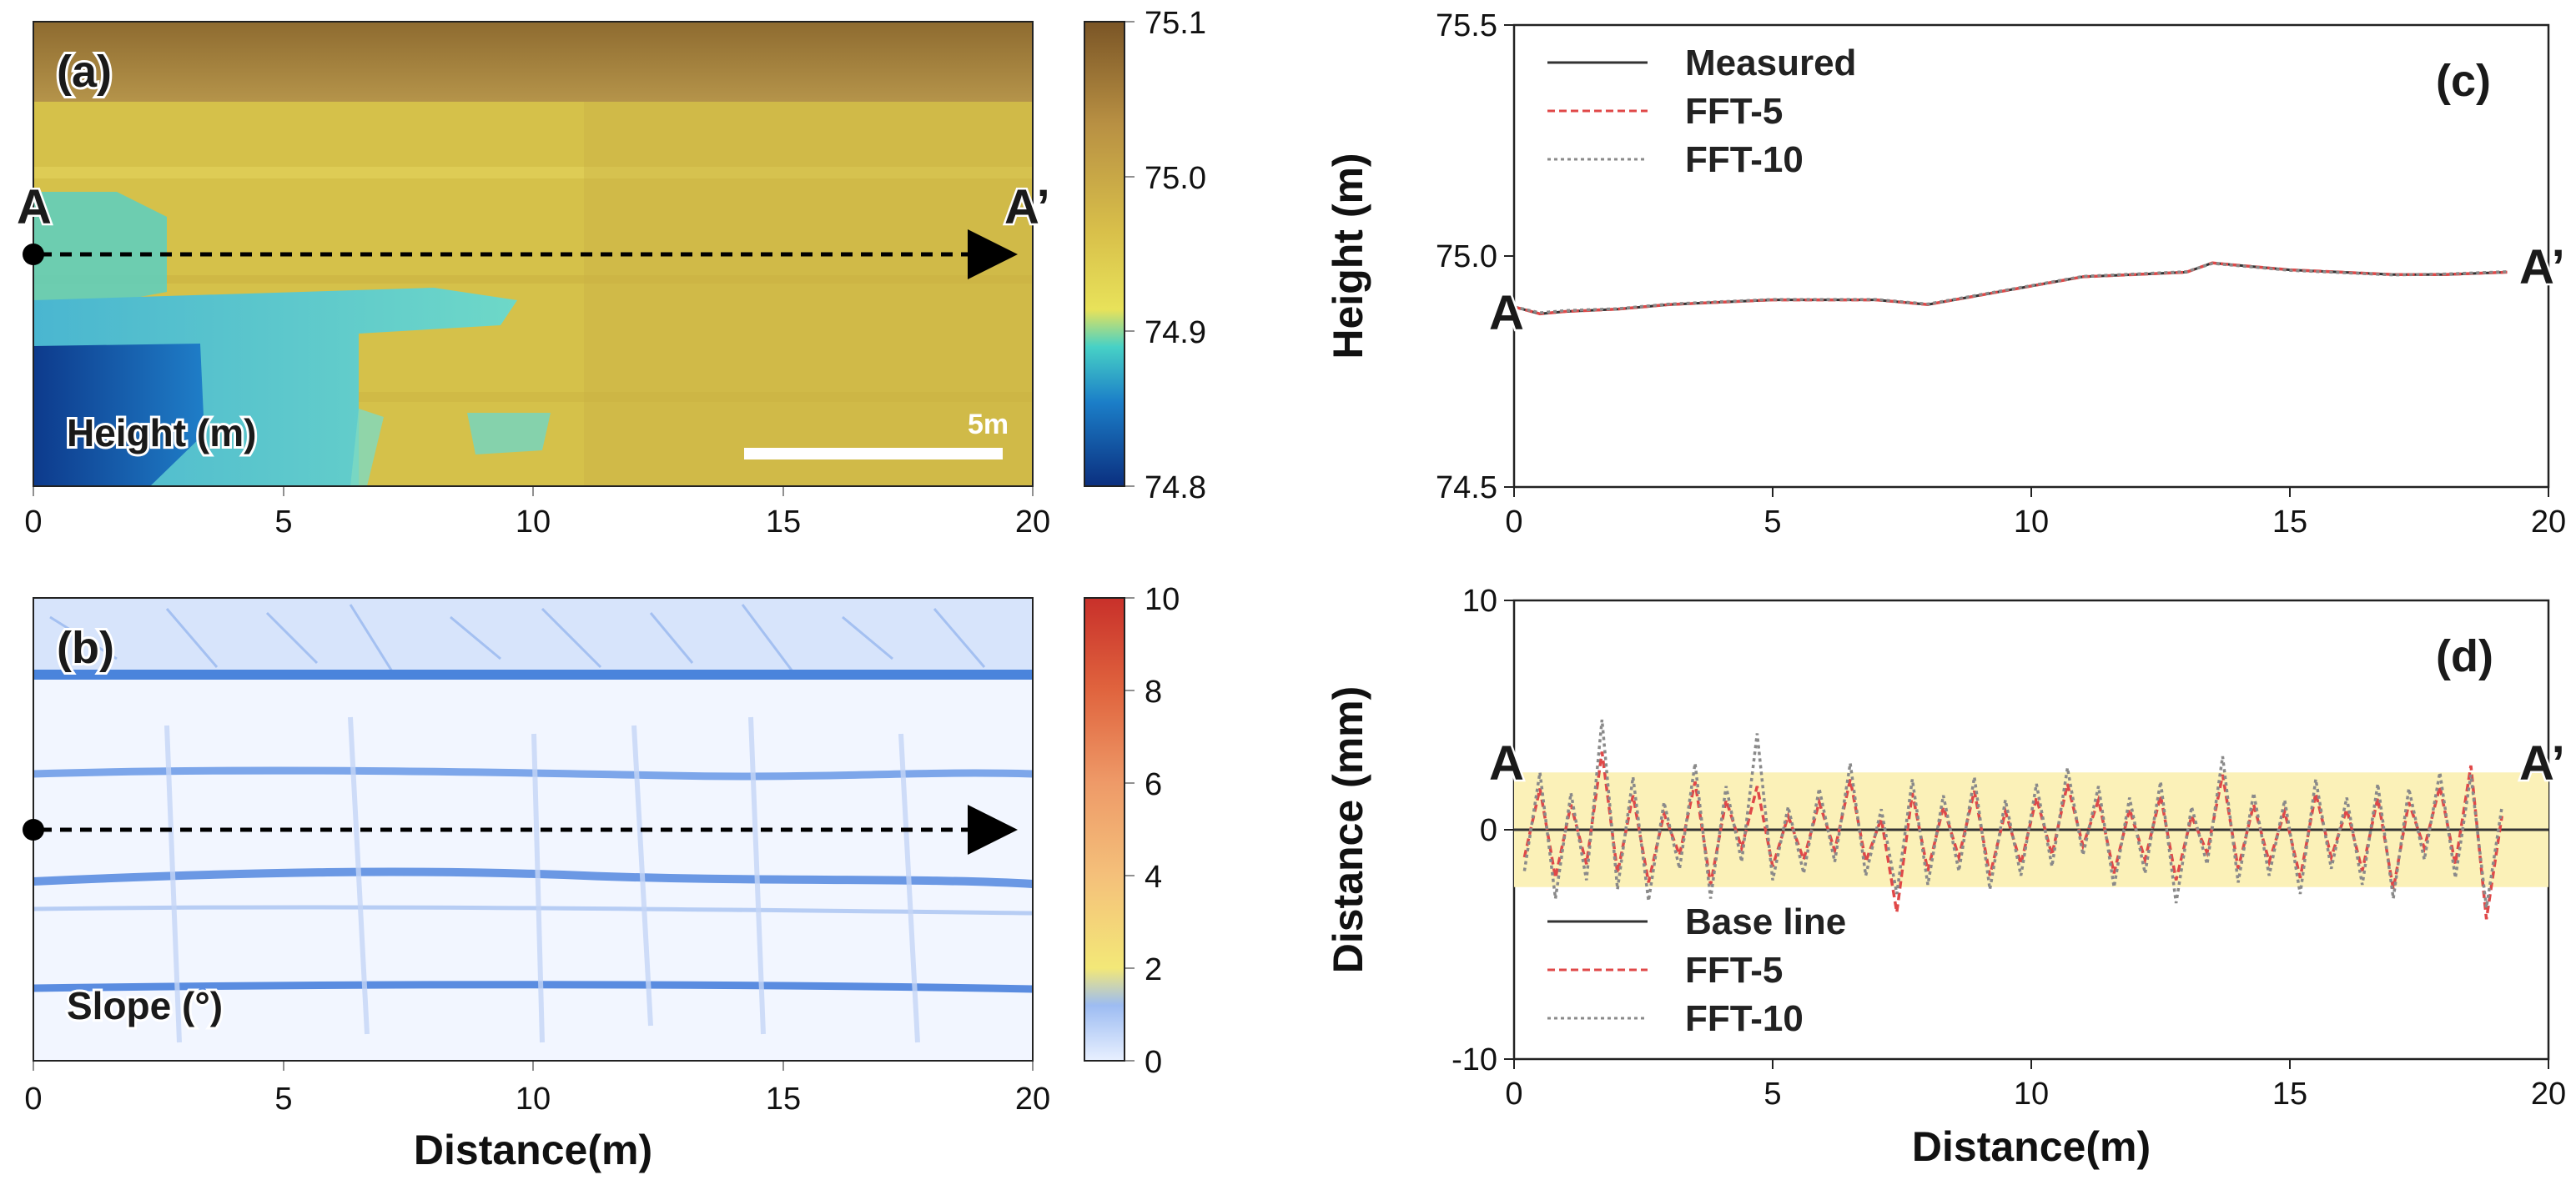 This screenshot has width=2576, height=1185. I want to click on slope-map-title: Slope (°), so click(145, 1006).